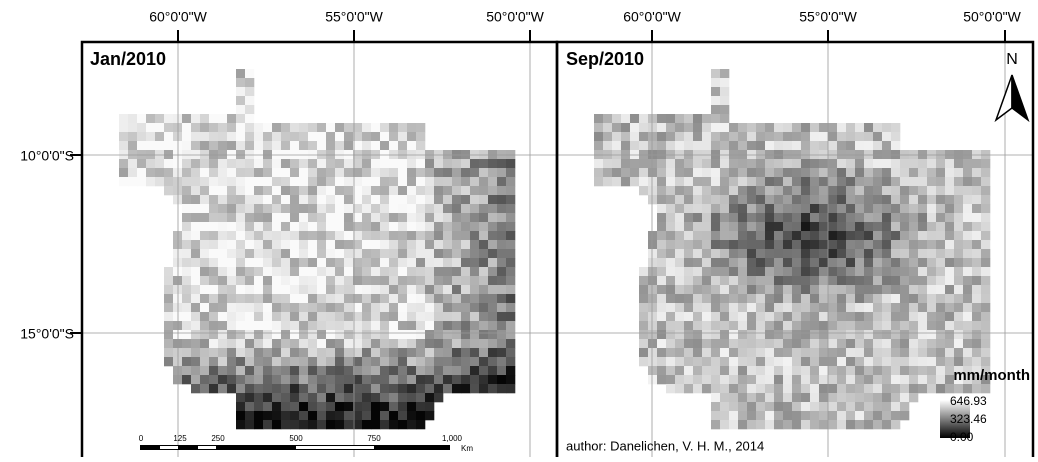 The image size is (1038, 462). What do you see at coordinates (180, 438) in the screenshot?
I see `scale-label: 125` at bounding box center [180, 438].